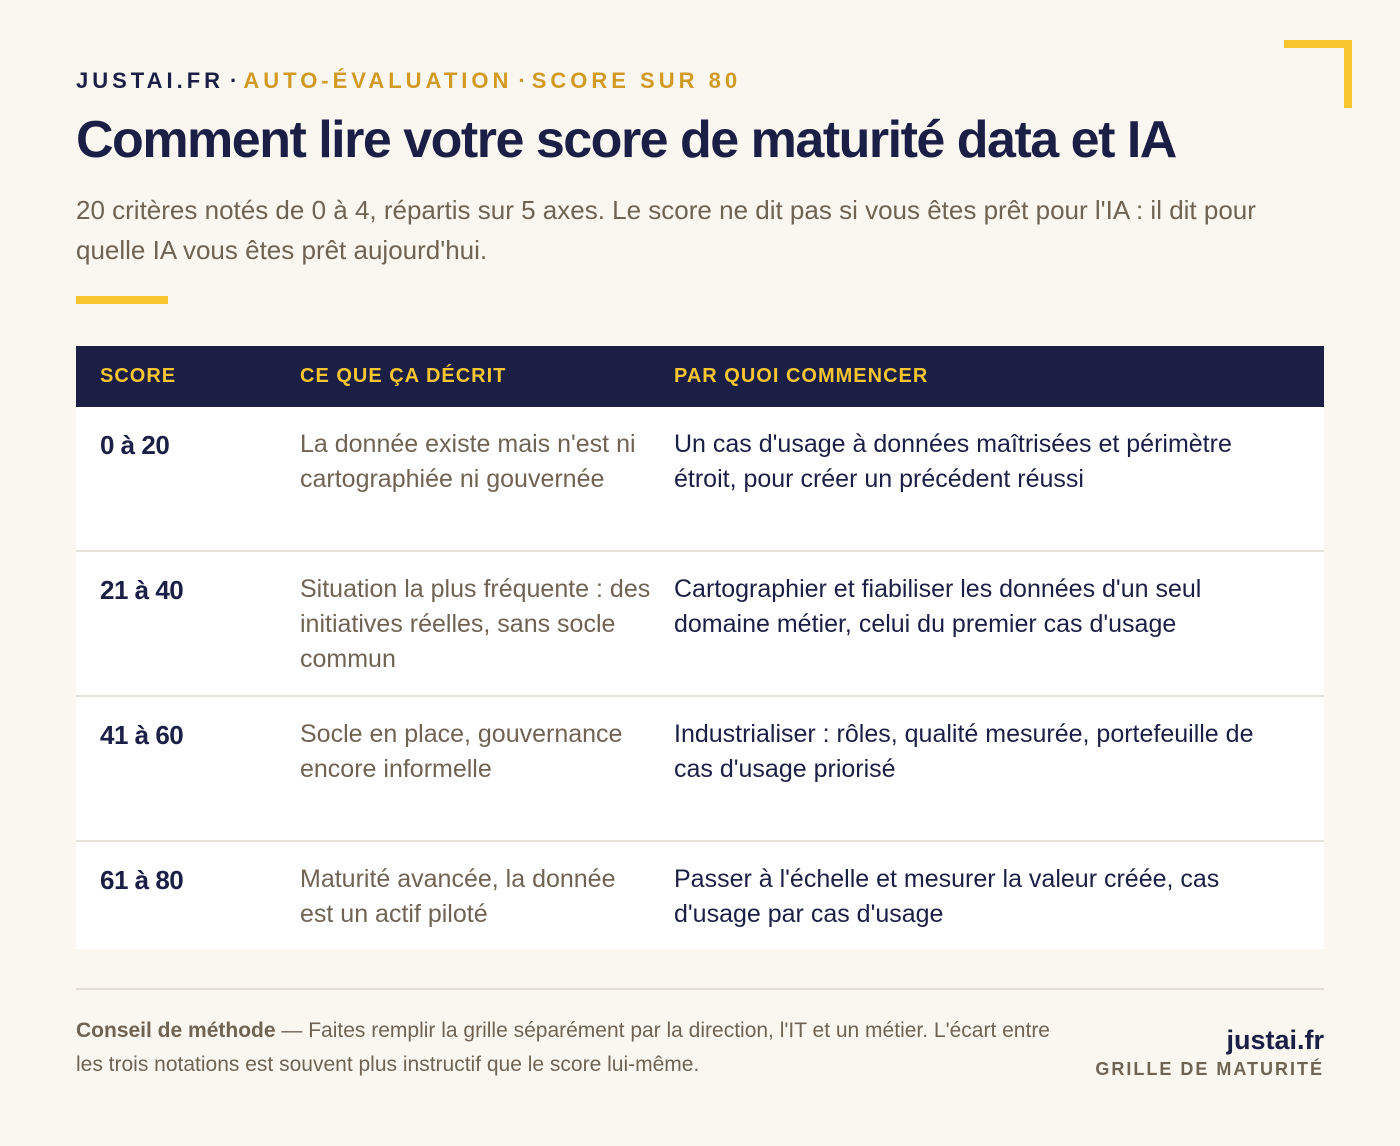  I want to click on kicker-section: AUTO-ÉVALUATION, so click(378, 80).